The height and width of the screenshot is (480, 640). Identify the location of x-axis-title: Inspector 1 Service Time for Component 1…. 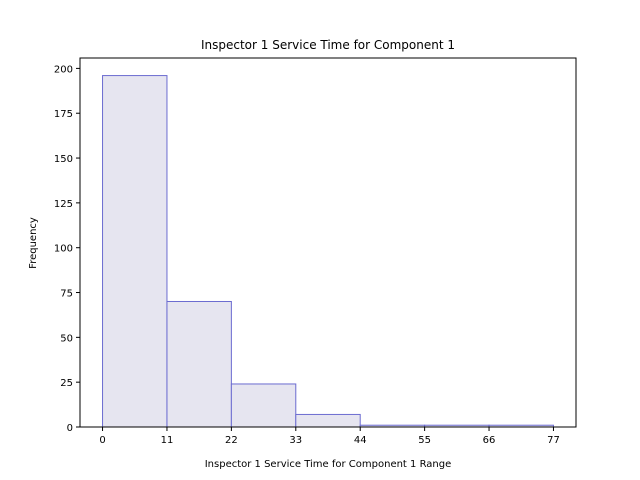
(328, 464).